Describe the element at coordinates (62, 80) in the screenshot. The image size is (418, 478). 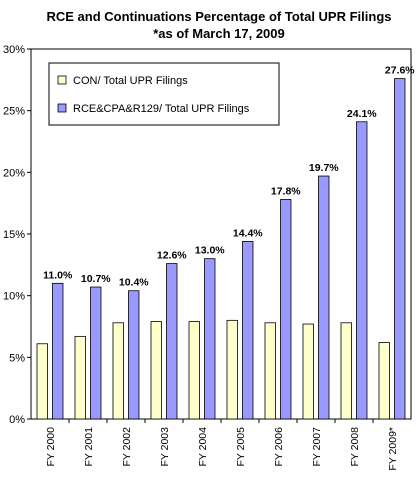
I see `legend-swatch-con` at that location.